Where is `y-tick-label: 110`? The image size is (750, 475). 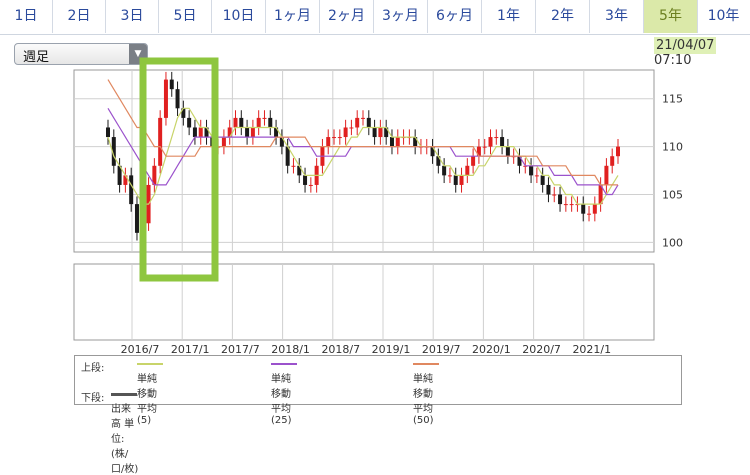 y-tick-label: 110 is located at coordinates (672, 147).